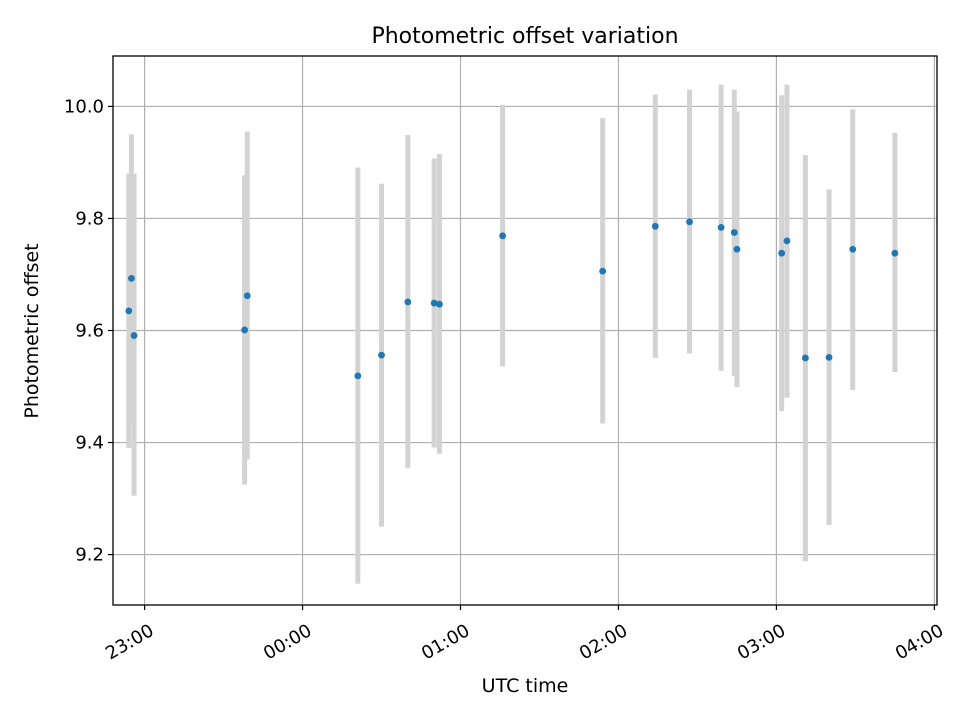 Image resolution: width=960 pixels, height=720 pixels. I want to click on y-axis-ticks: 9.2 9.4 9.6 9.8 10.0, so click(88, 331).